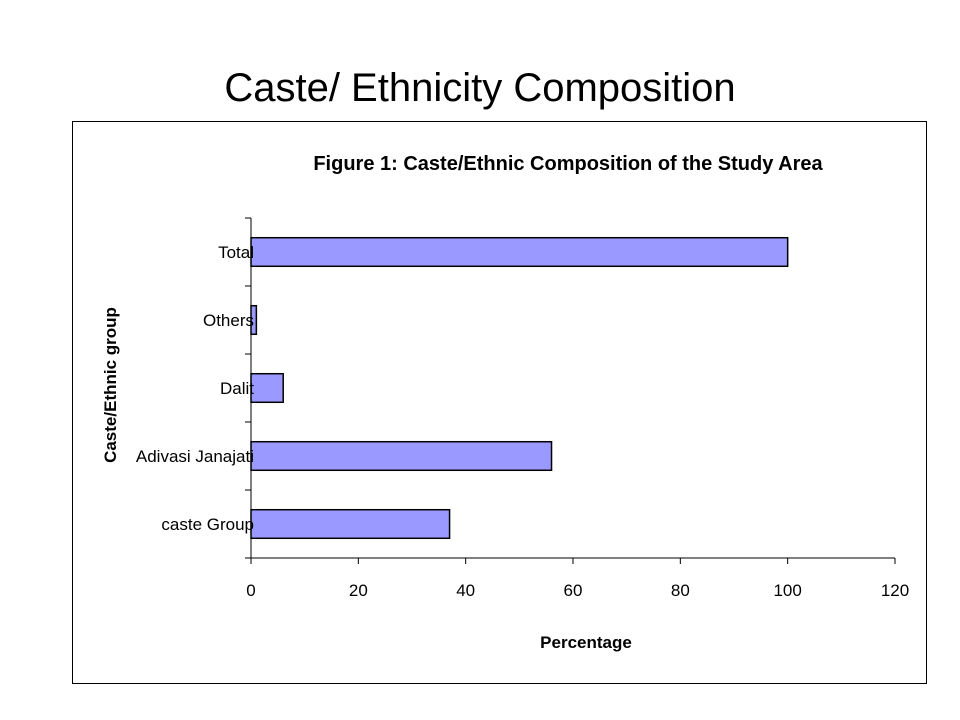 This screenshot has height=720, width=960. I want to click on x-tick-label: 0, so click(250, 590).